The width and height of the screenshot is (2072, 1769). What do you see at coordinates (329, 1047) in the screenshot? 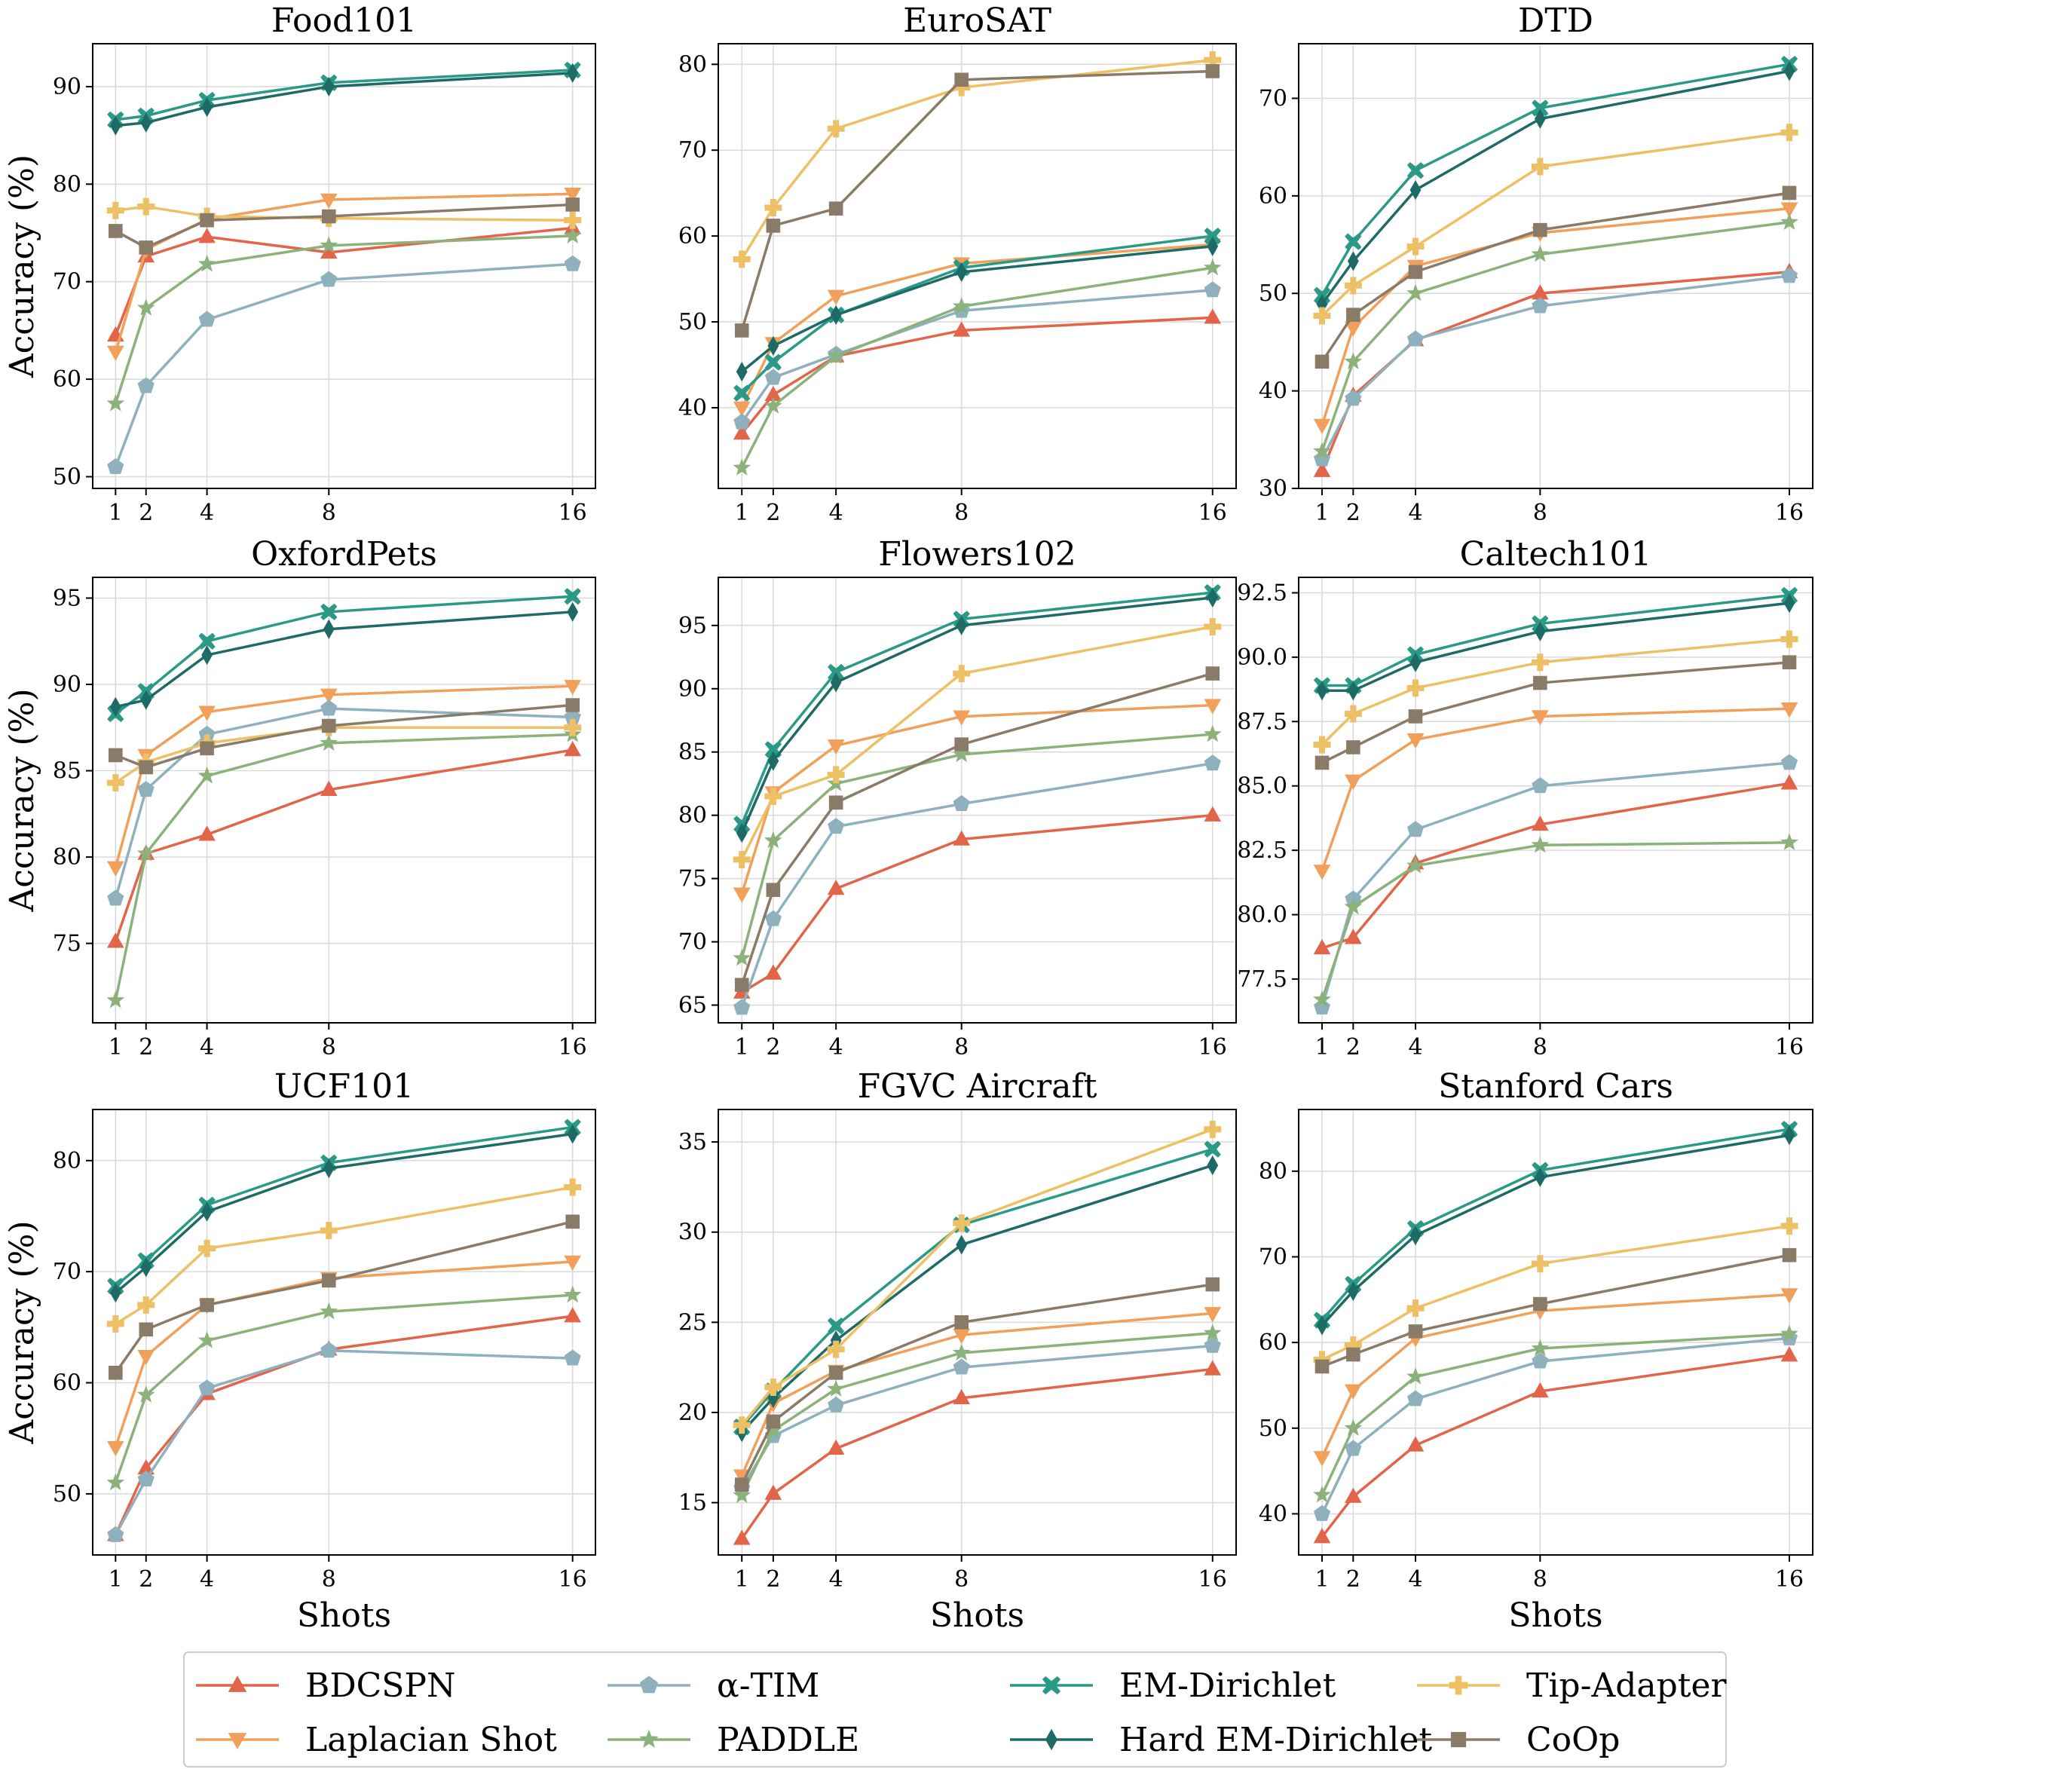
I see `x-tick-label: 8` at bounding box center [329, 1047].